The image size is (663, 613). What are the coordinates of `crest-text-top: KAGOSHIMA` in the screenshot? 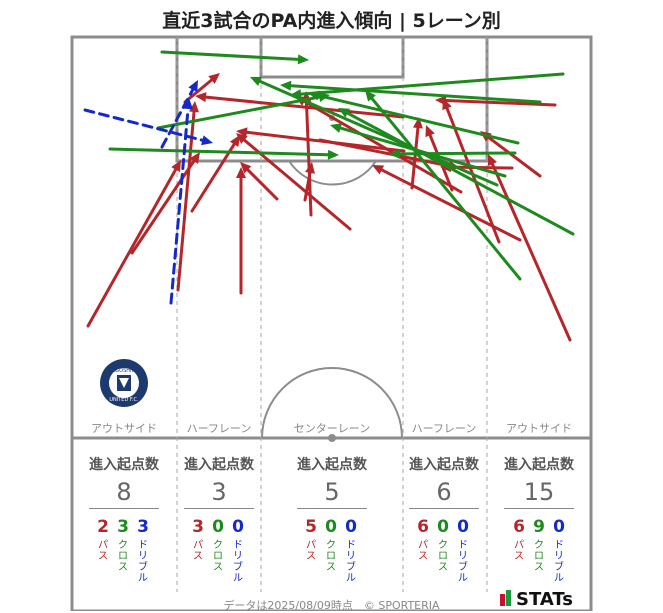 It's located at (124, 371).